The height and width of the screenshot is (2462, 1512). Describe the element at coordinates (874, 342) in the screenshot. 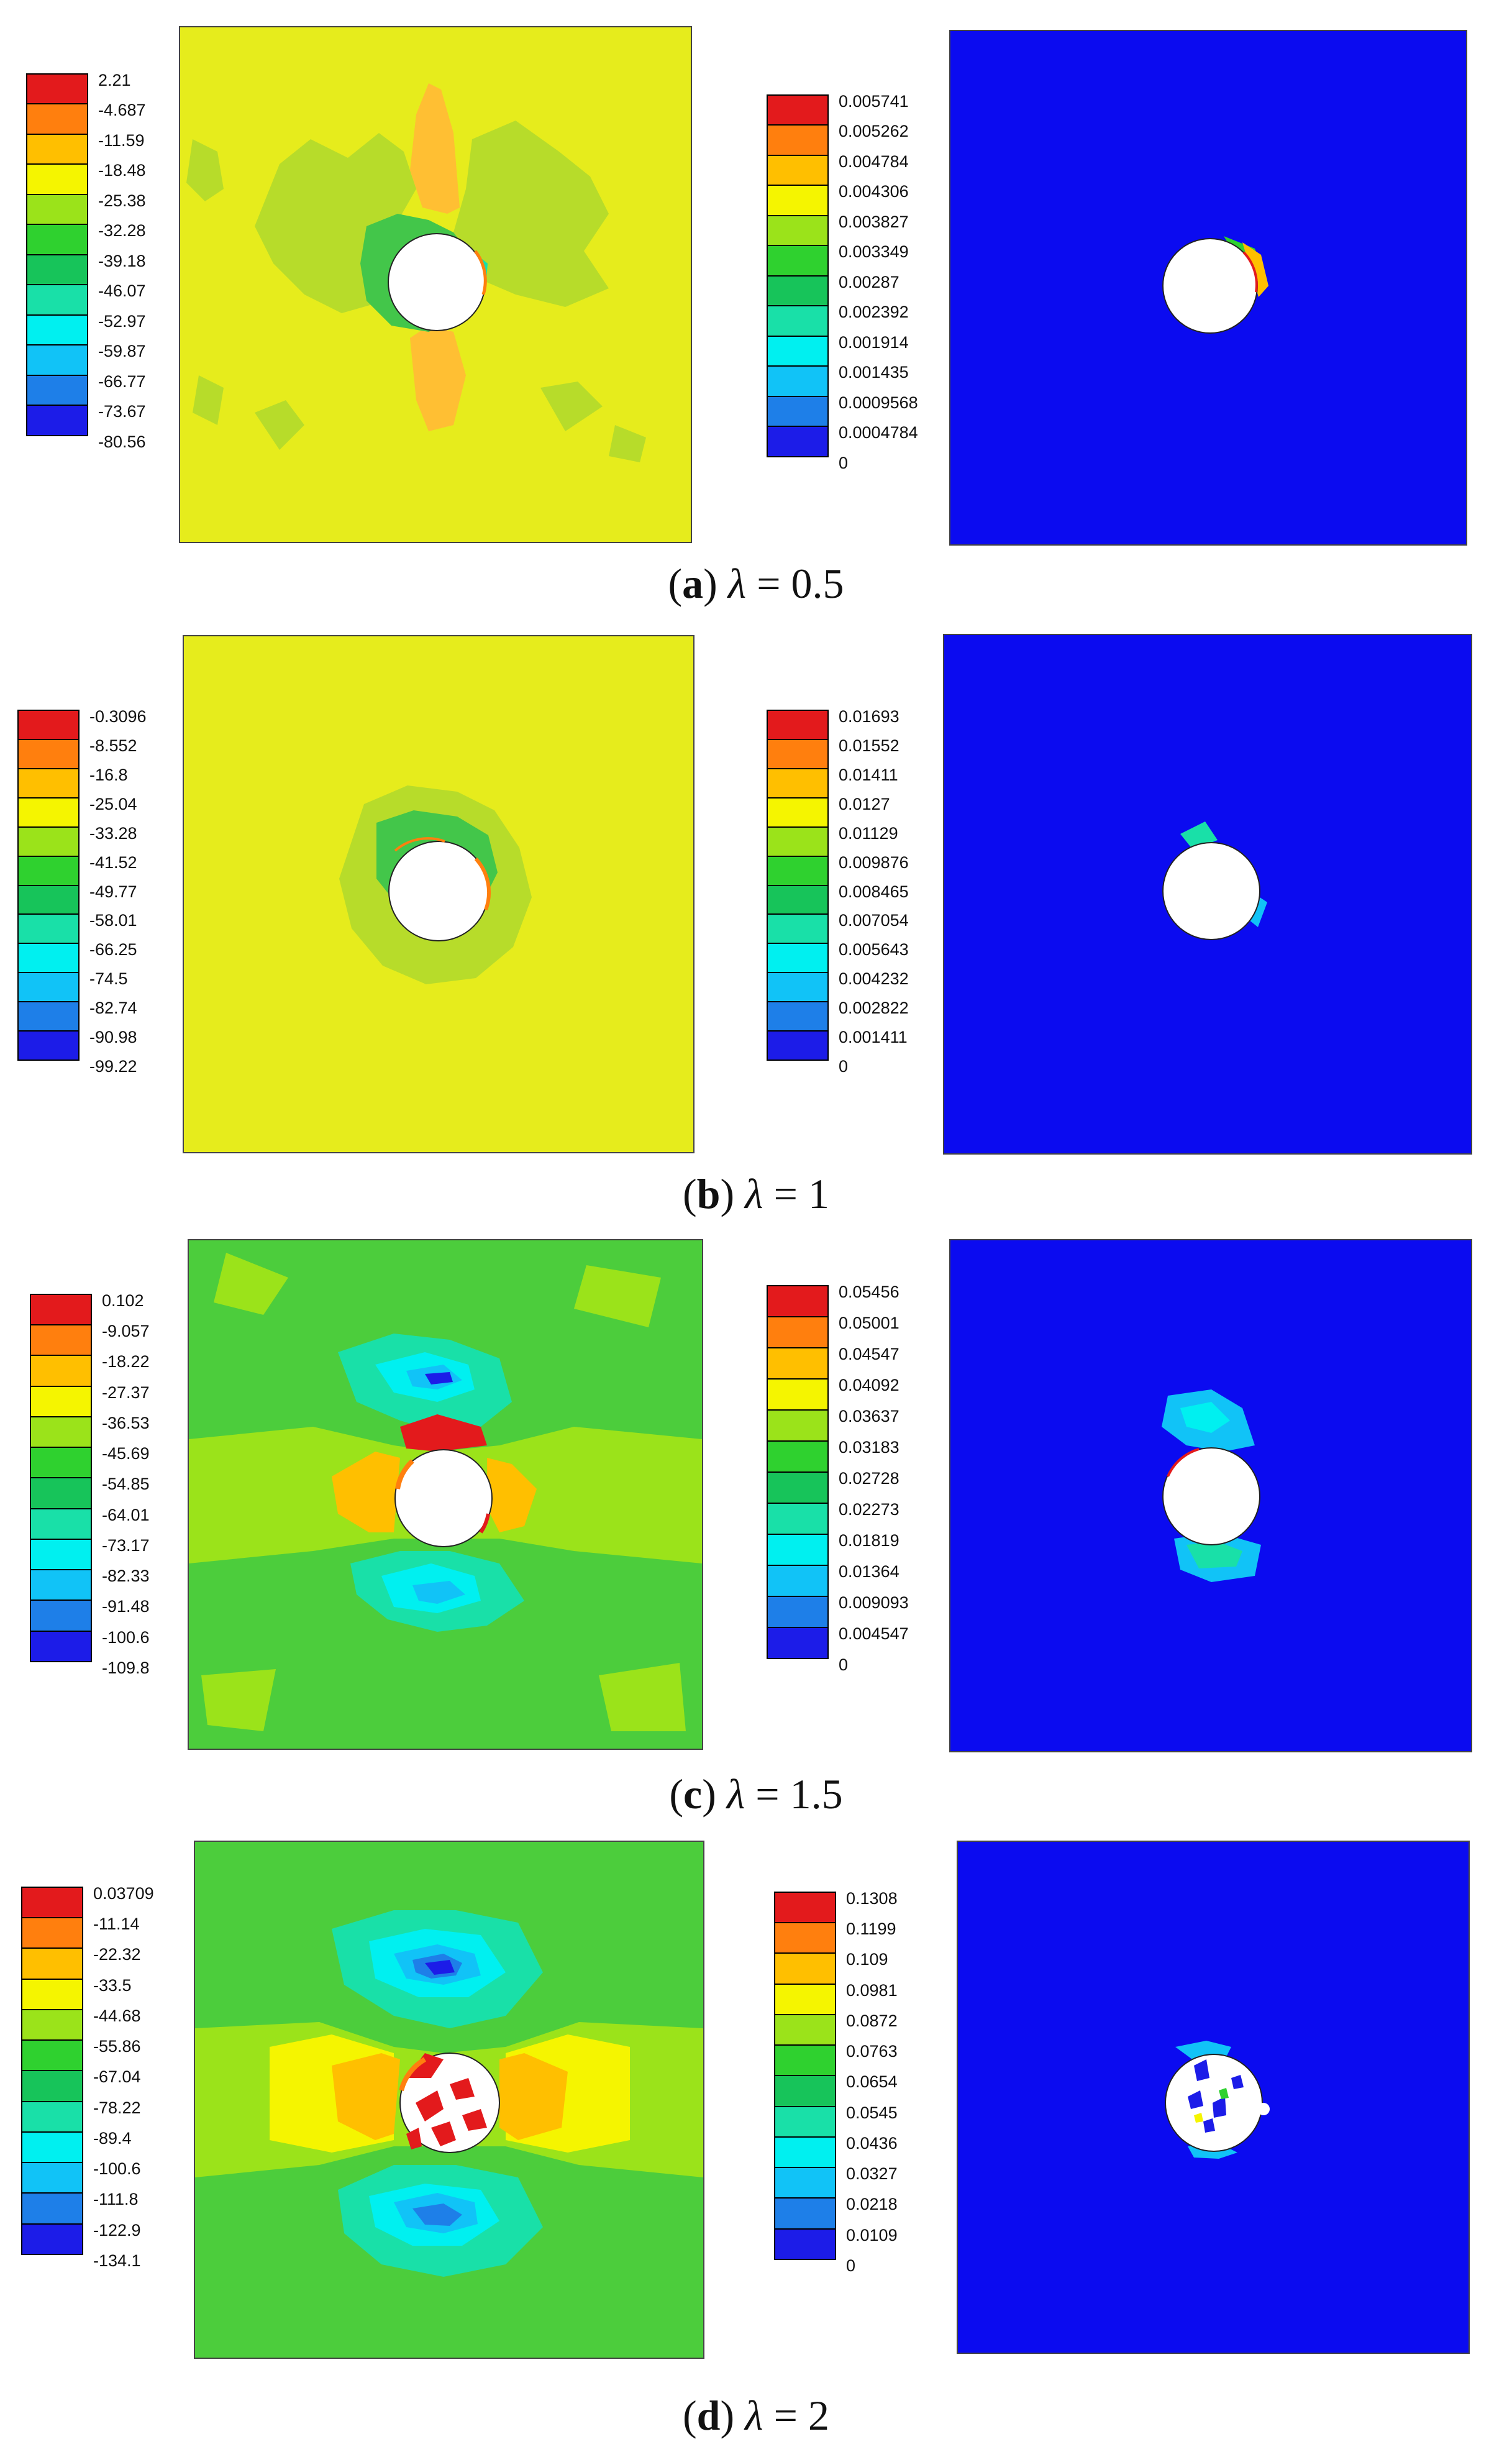

I see `legend-label: 0.001914` at that location.